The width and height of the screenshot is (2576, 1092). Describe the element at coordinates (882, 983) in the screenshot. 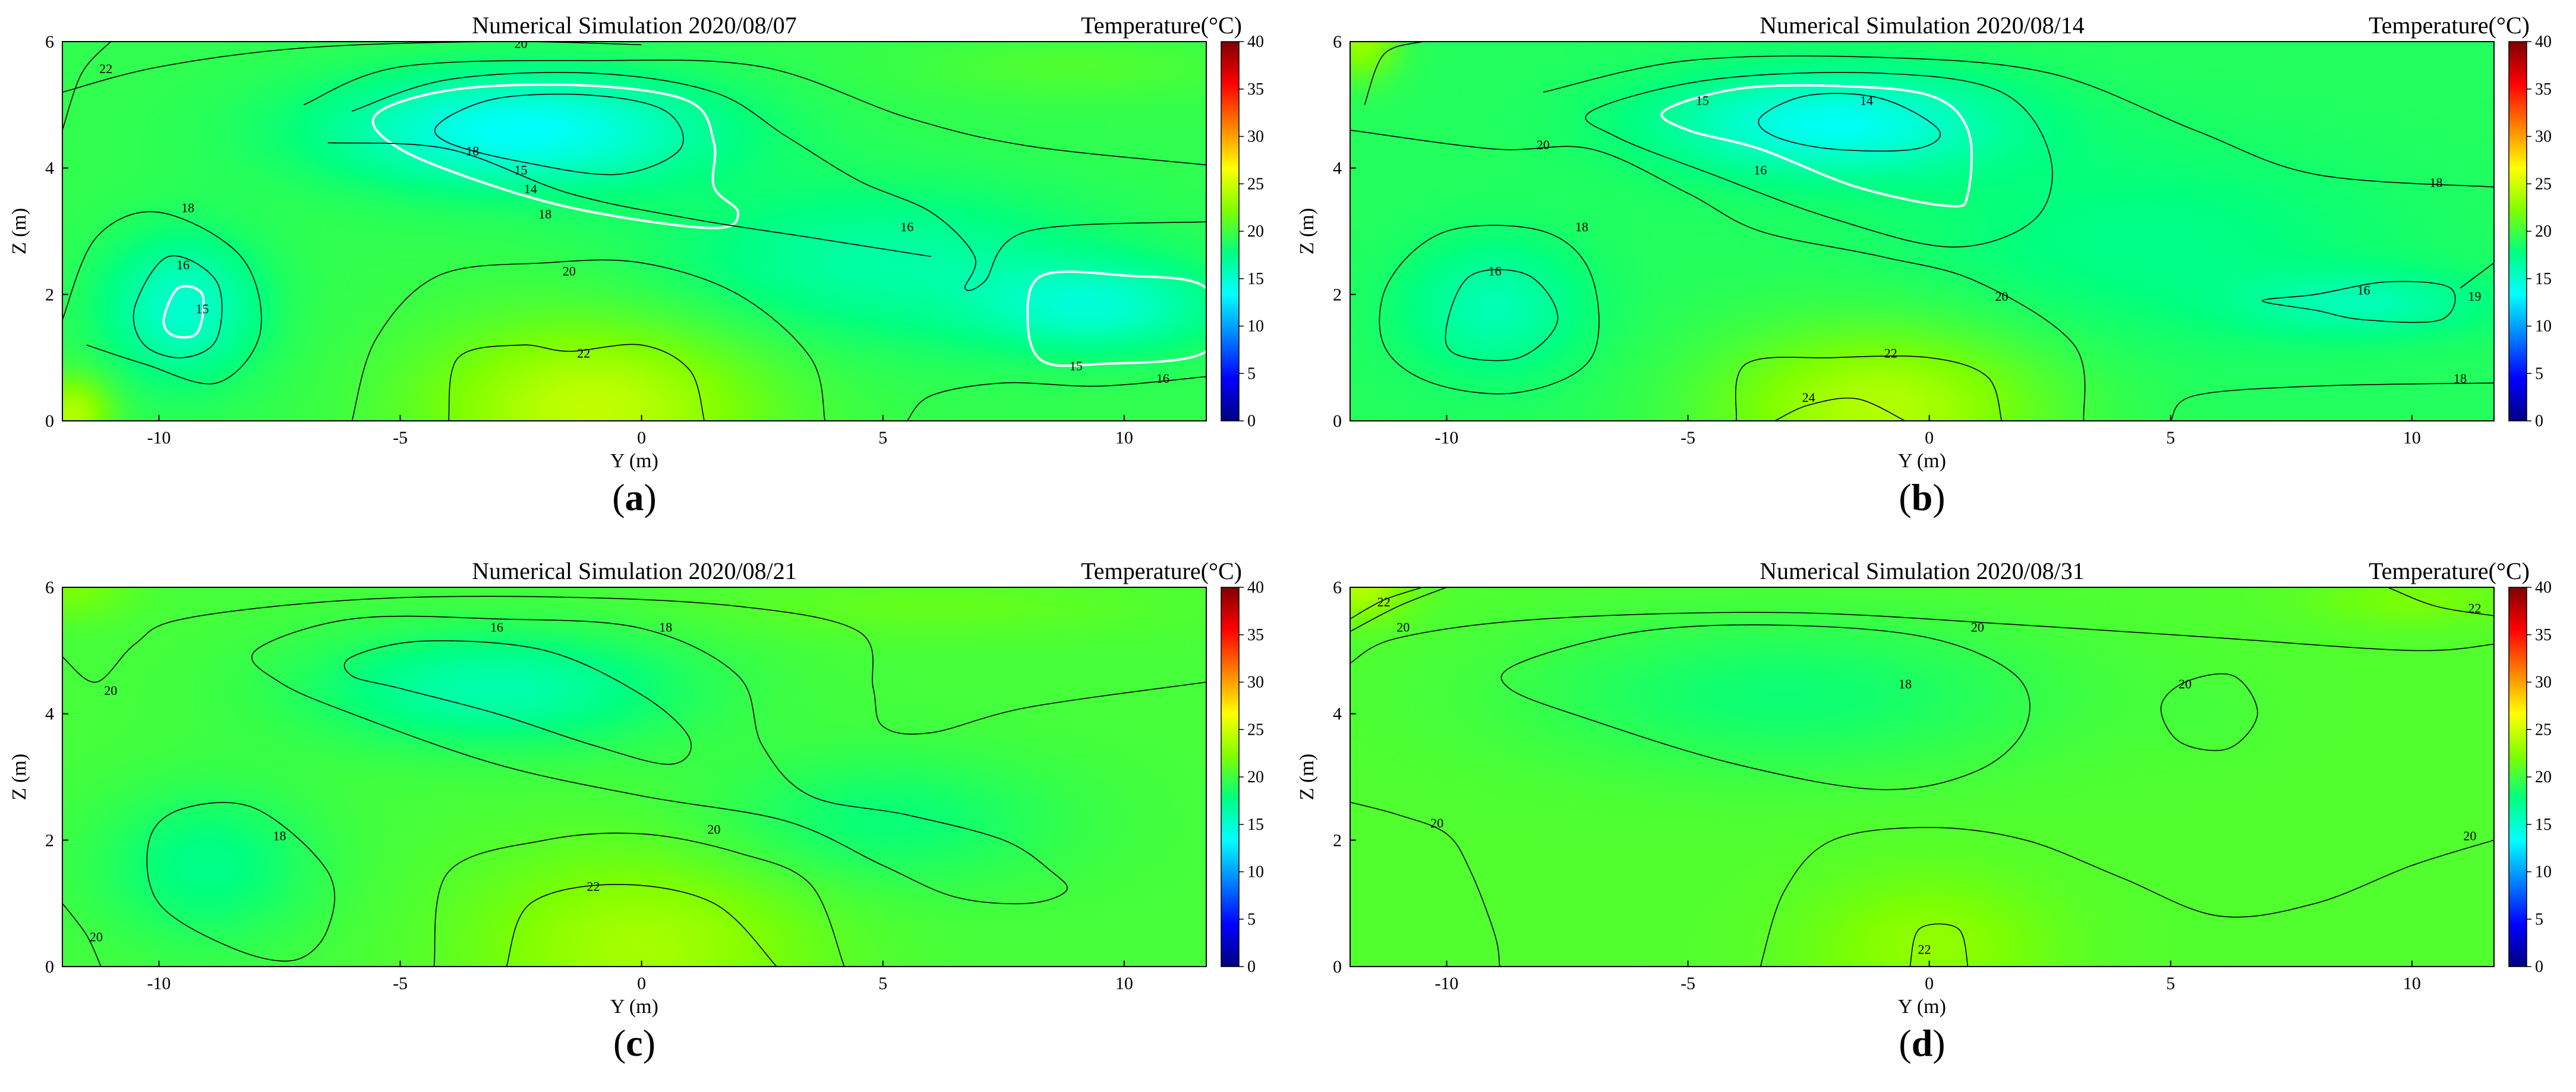

I see `x-tick-label: 5` at that location.